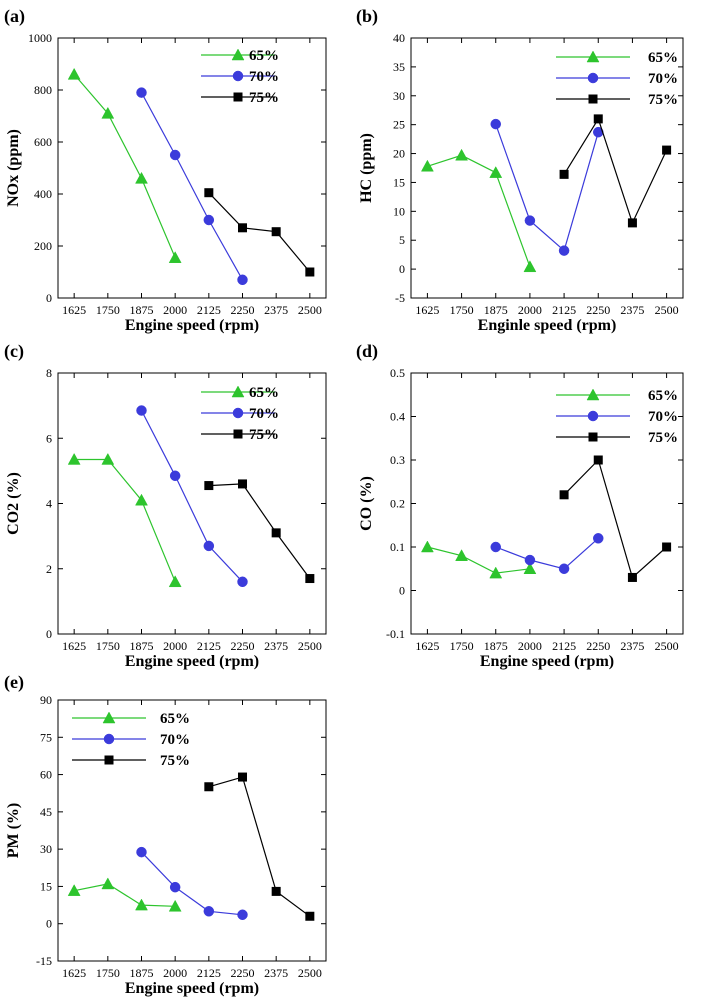 The height and width of the screenshot is (1005, 702). Describe the element at coordinates (40, 38) in the screenshot. I see `y-tick-label: 1000` at that location.